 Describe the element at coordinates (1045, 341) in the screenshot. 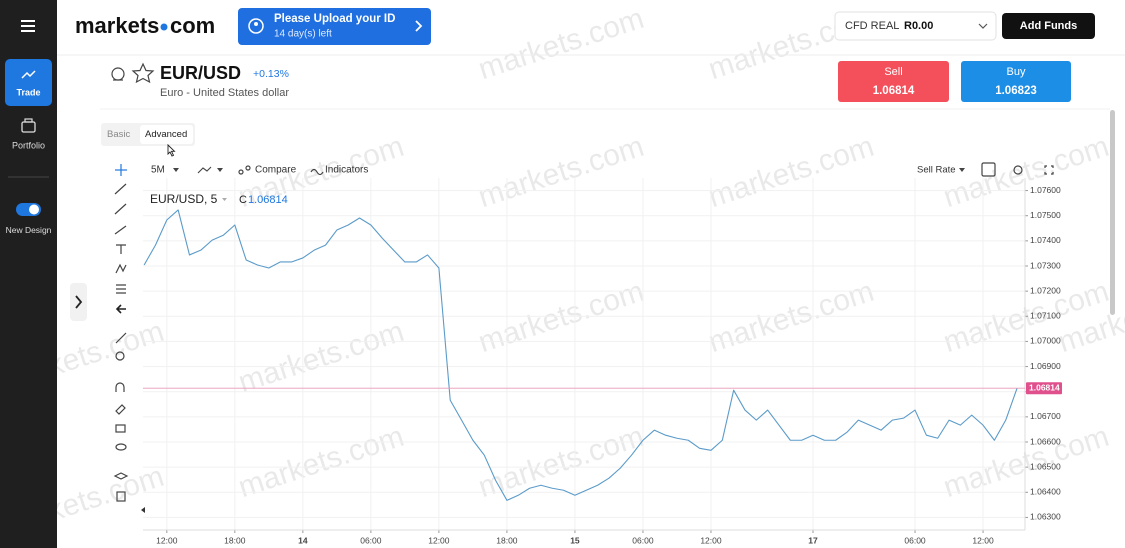

I see `y-tick-label: 1.07000` at that location.